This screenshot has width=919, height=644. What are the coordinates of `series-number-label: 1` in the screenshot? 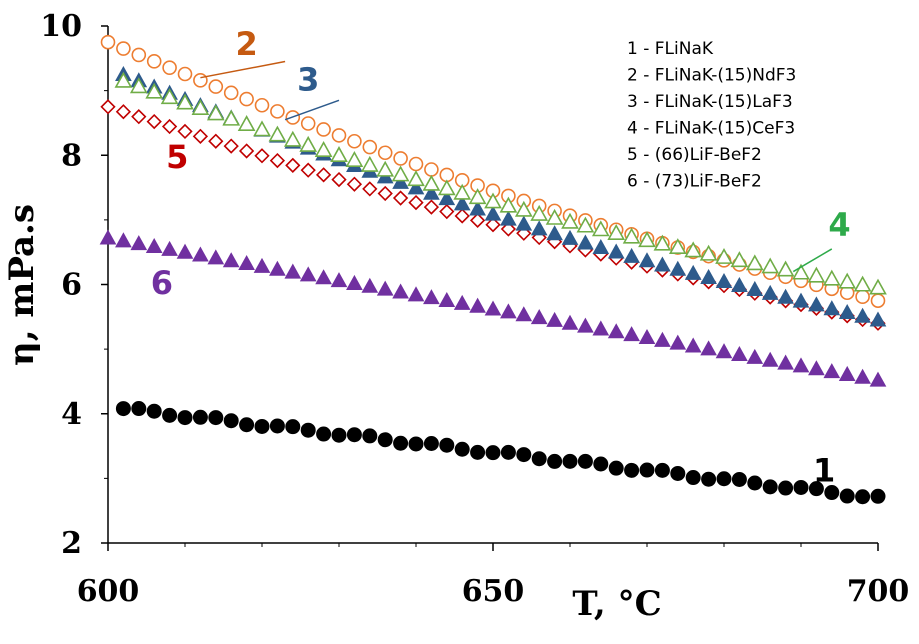 It's located at (824, 471).